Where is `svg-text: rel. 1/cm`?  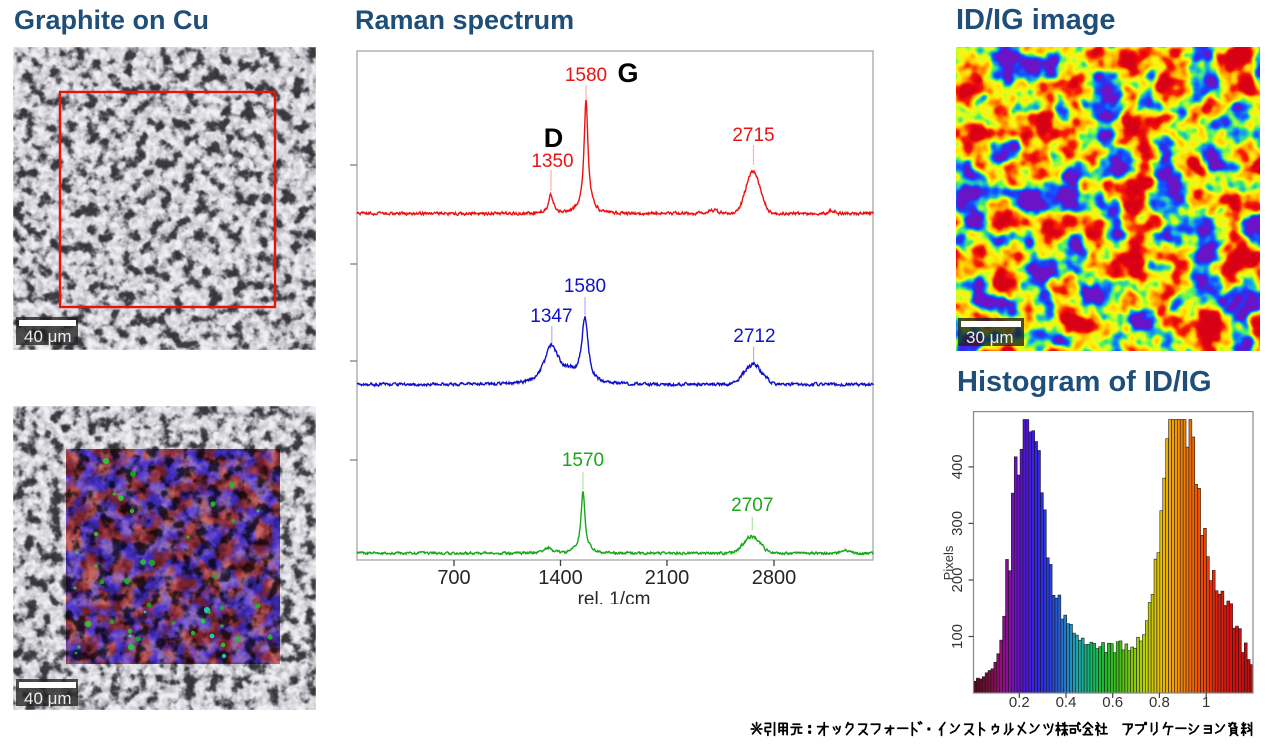
svg-text: rel. 1/cm is located at coordinates (614, 596).